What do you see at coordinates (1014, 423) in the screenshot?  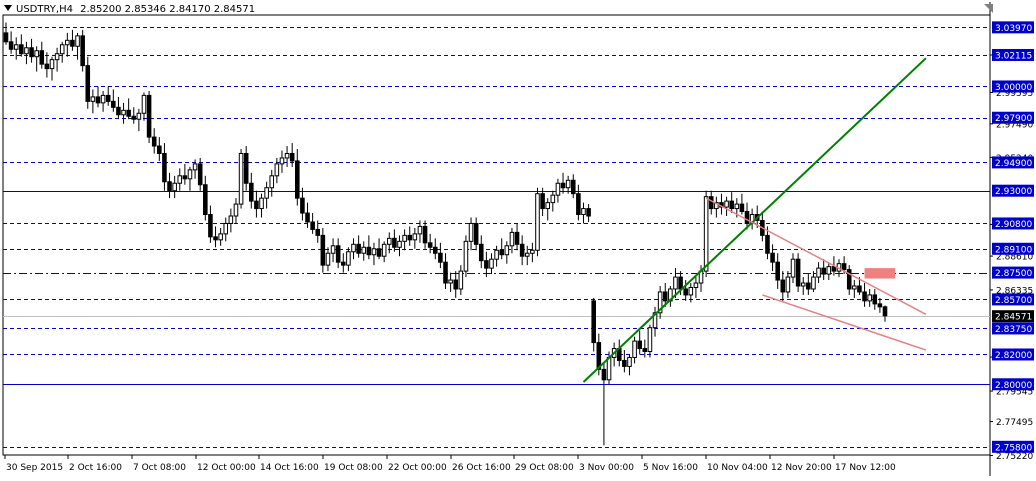 I see `y-tick-label: 2.77495` at bounding box center [1014, 423].